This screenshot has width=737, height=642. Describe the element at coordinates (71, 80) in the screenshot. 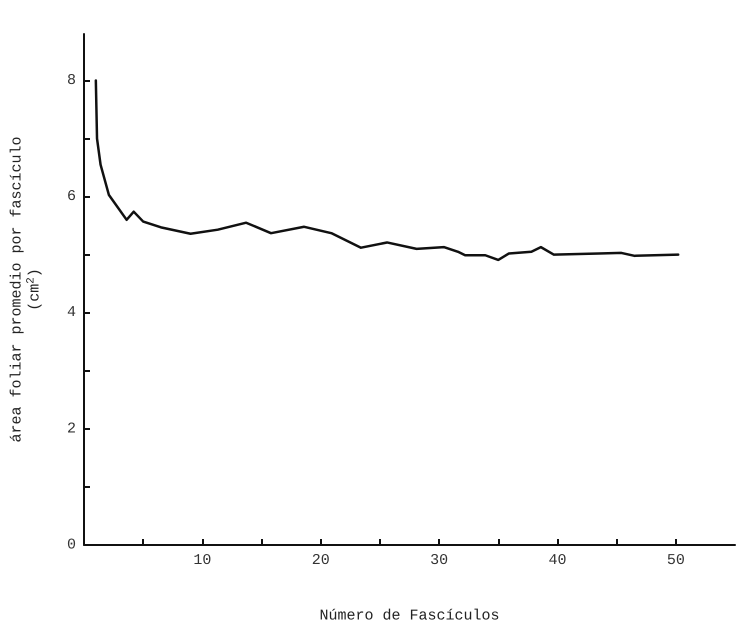

I see `y-tick-label: 8` at that location.